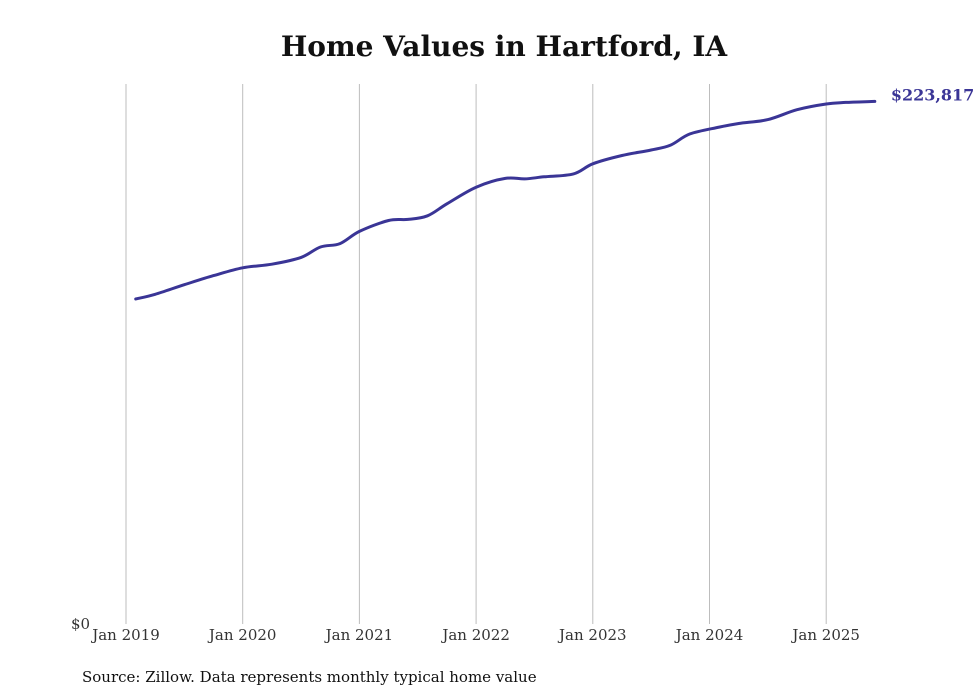  What do you see at coordinates (933, 94) in the screenshot?
I see `latest-value-label: $223,817` at bounding box center [933, 94].